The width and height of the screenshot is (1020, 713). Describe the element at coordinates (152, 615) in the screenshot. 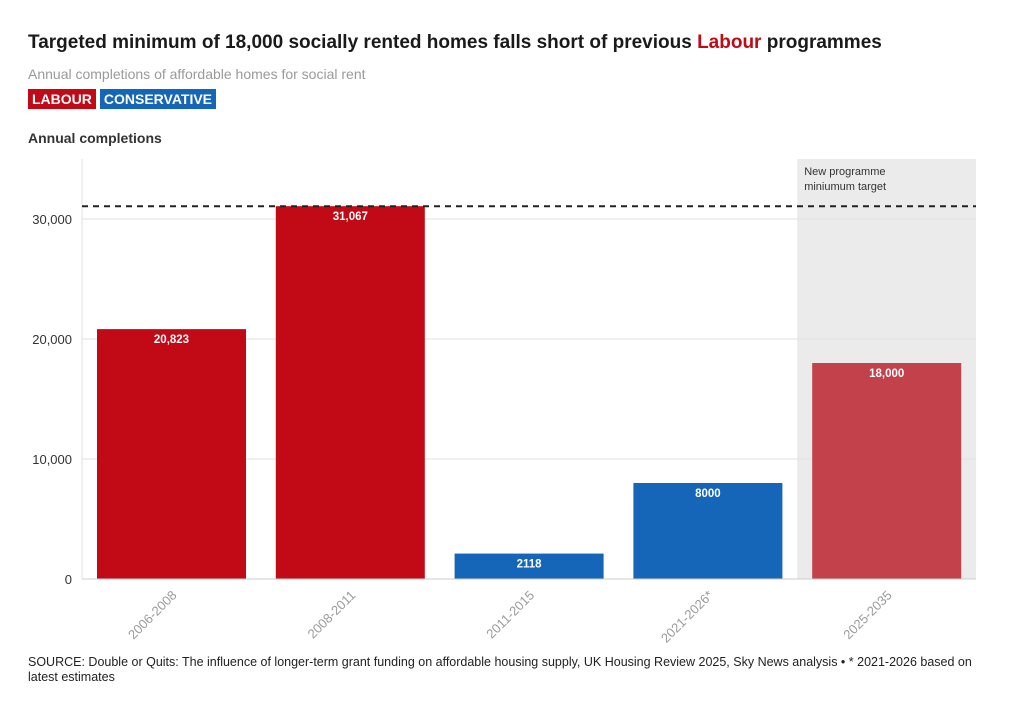

I see `x-tick-label: 2006-2008` at that location.